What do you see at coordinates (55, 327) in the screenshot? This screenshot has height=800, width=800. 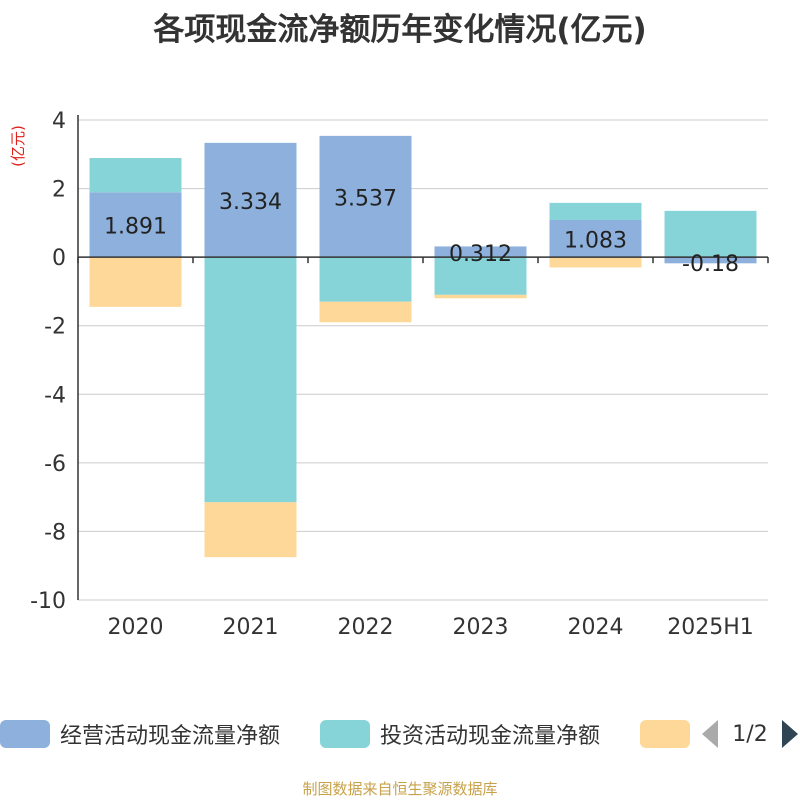 I see `y-tick-label: -2` at bounding box center [55, 327].